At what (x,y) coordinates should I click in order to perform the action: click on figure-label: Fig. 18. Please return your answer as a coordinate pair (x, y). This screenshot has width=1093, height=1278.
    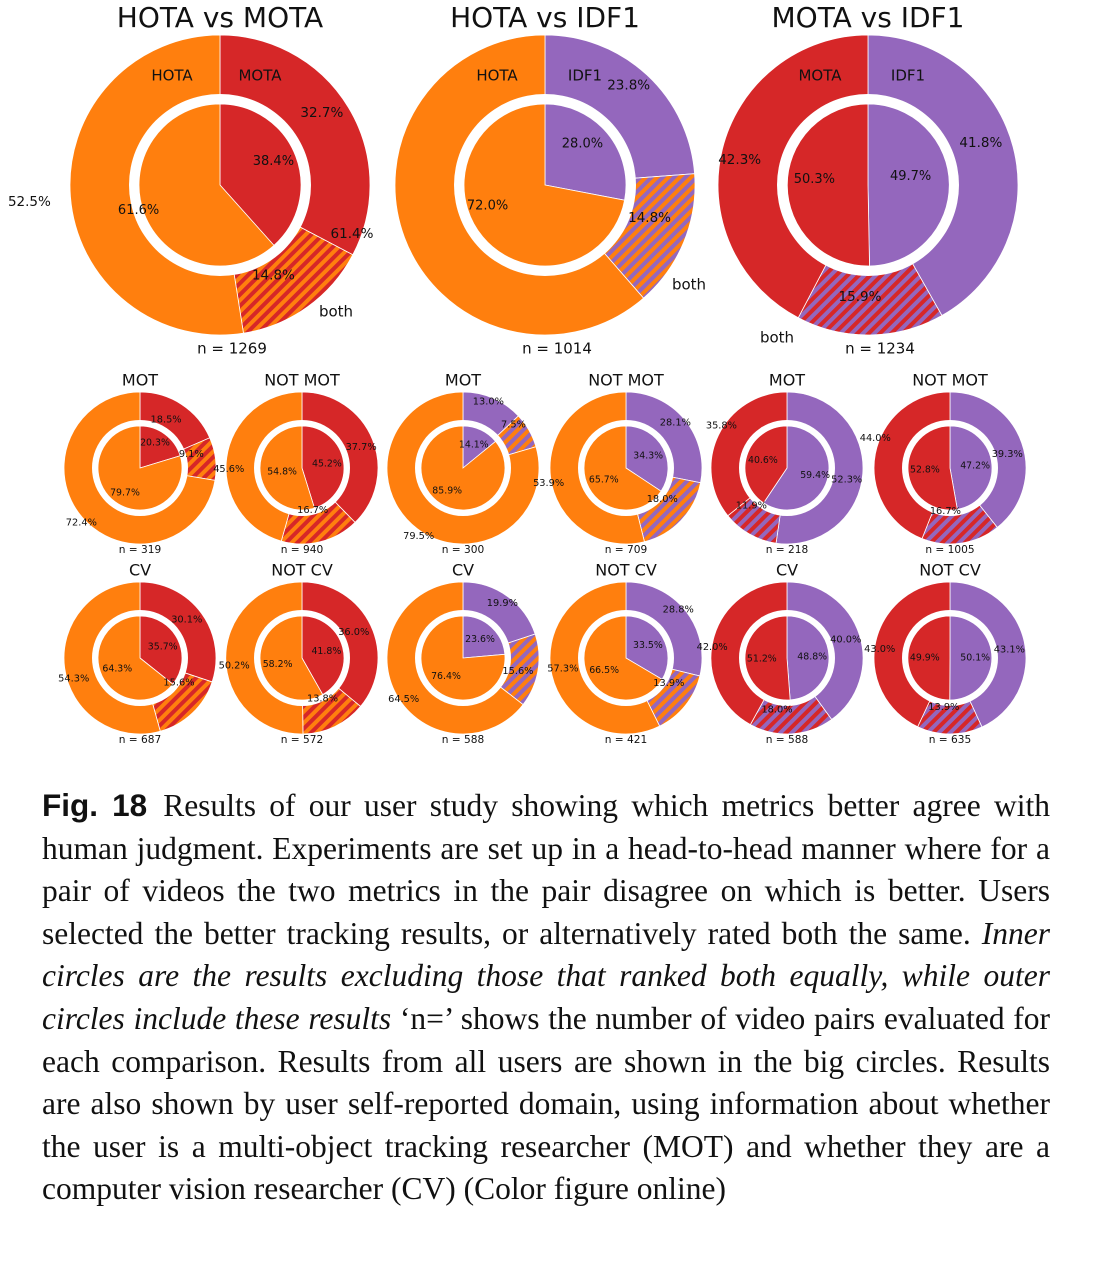
    Looking at the image, I should click on (95, 805).